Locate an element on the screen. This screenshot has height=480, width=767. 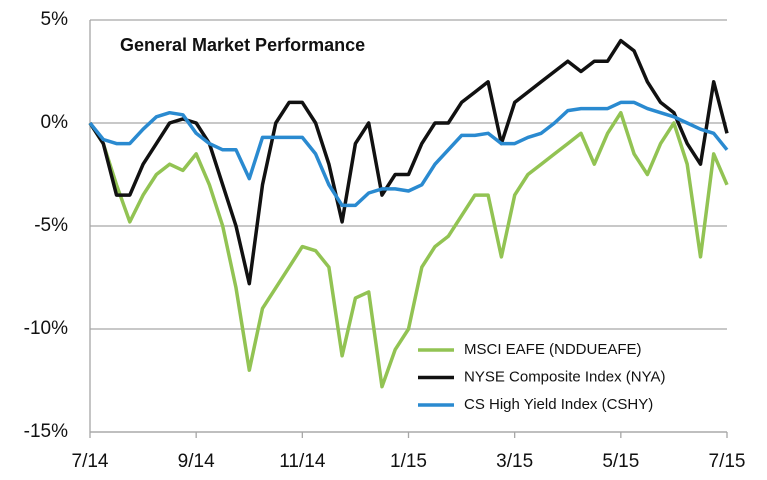
x-tick-label: 3/15 is located at coordinates (514, 461).